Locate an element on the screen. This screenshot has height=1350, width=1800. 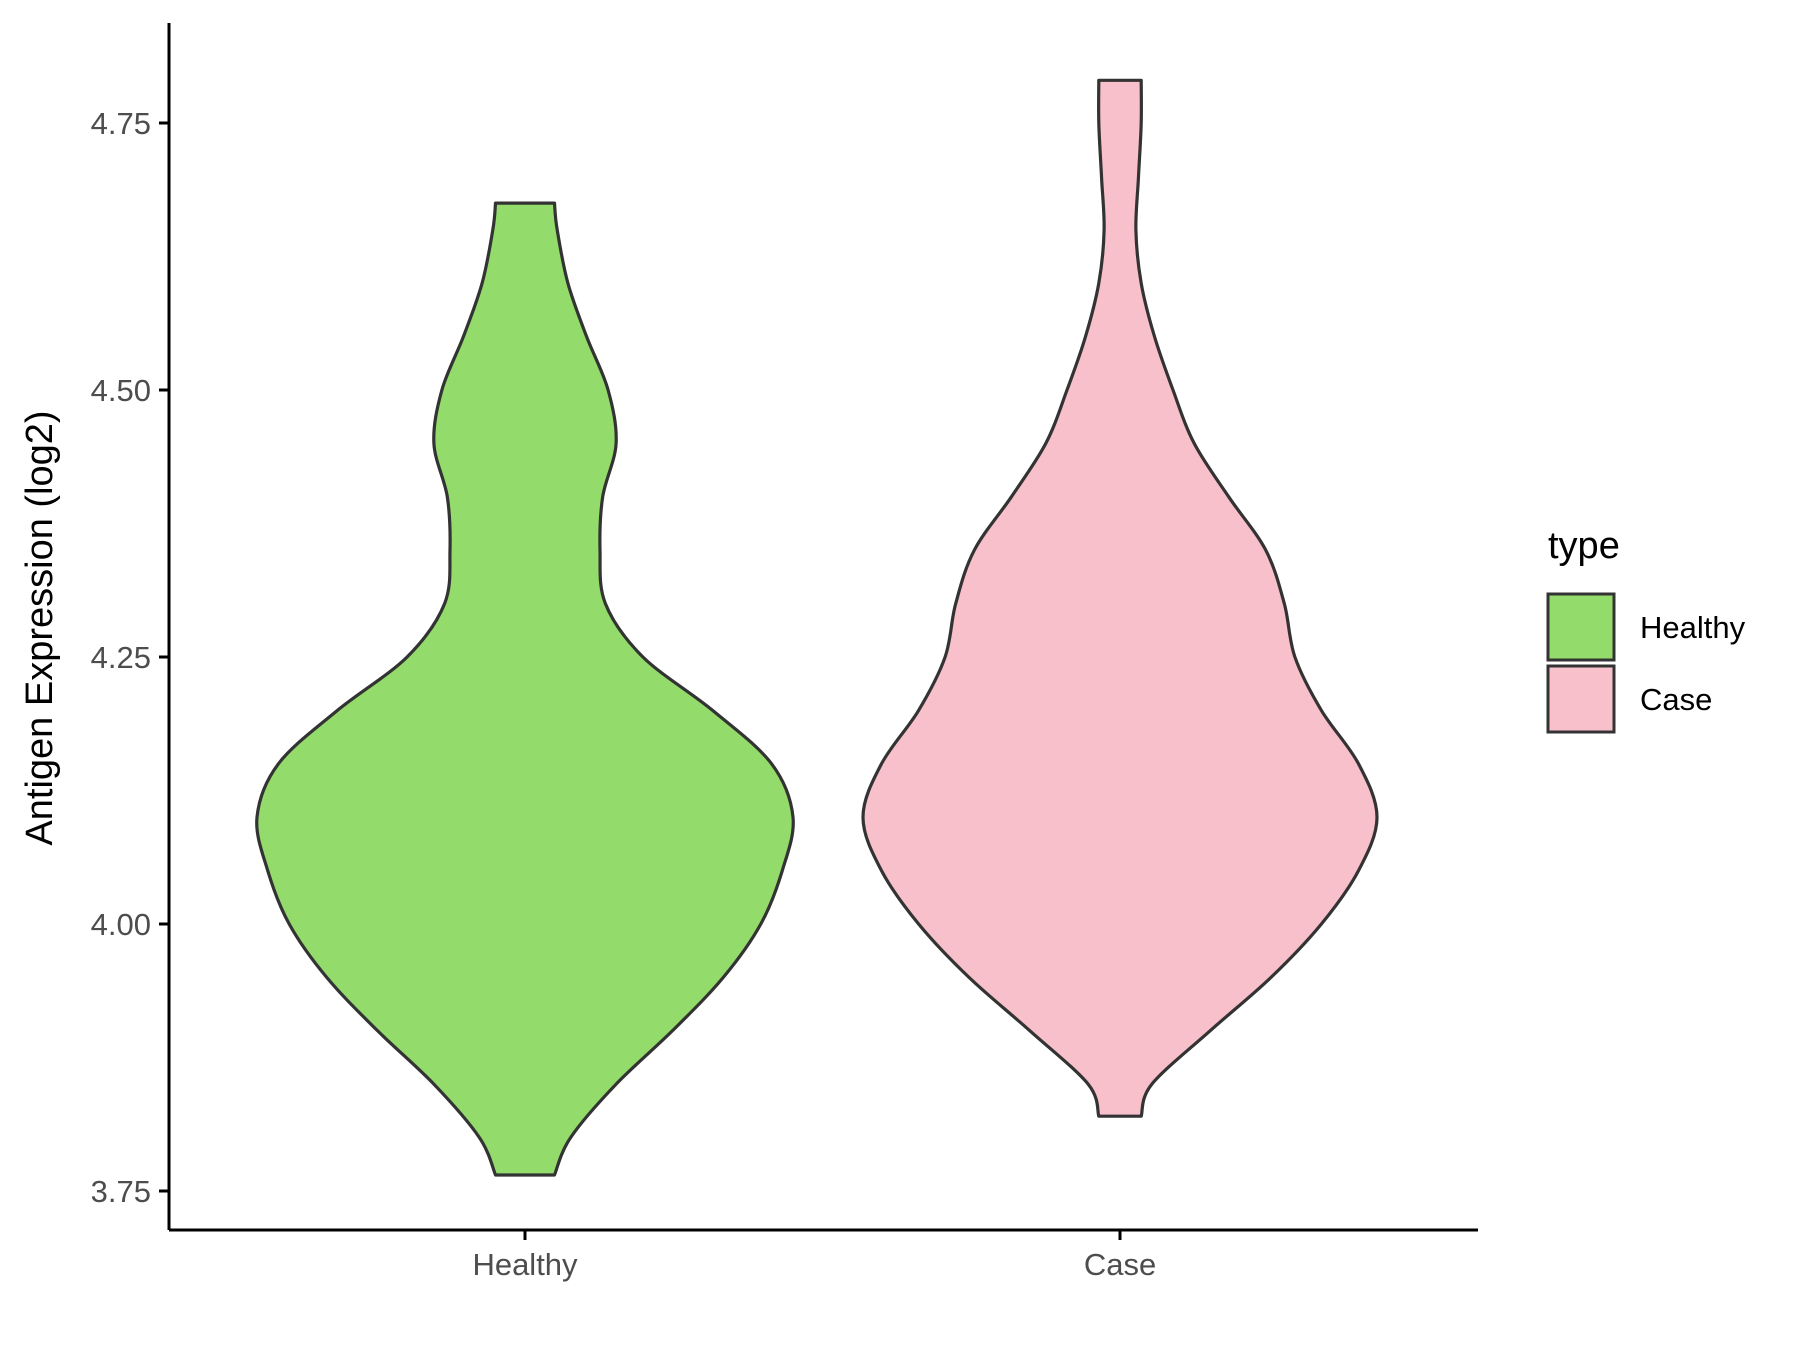
y-tick-label: 3.75 is located at coordinates (121, 1191).